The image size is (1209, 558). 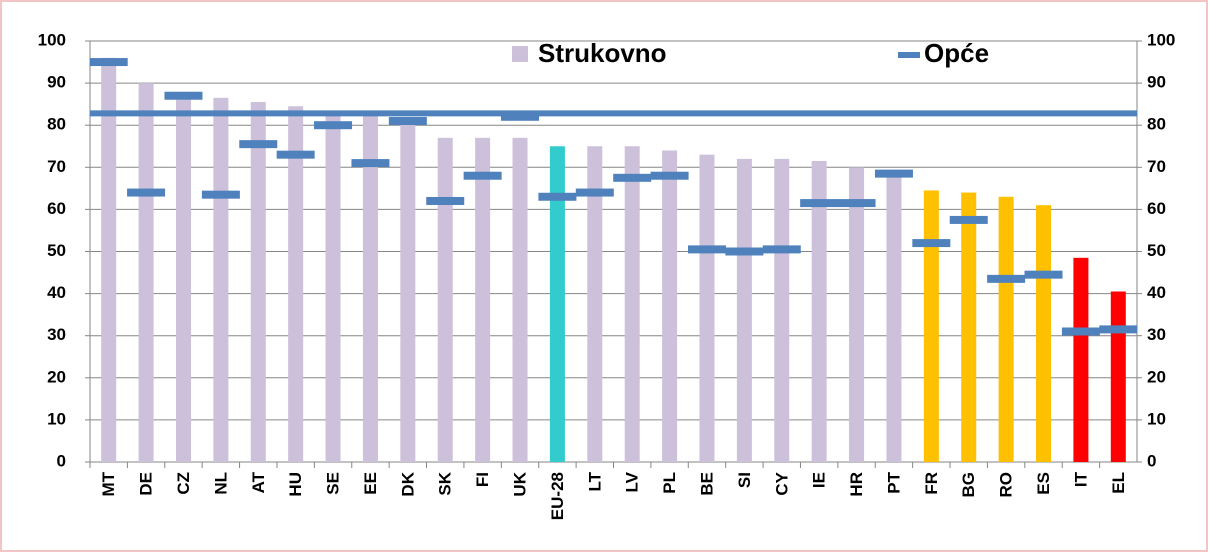 I want to click on y2-tick-label: 30, so click(x=1156, y=334).